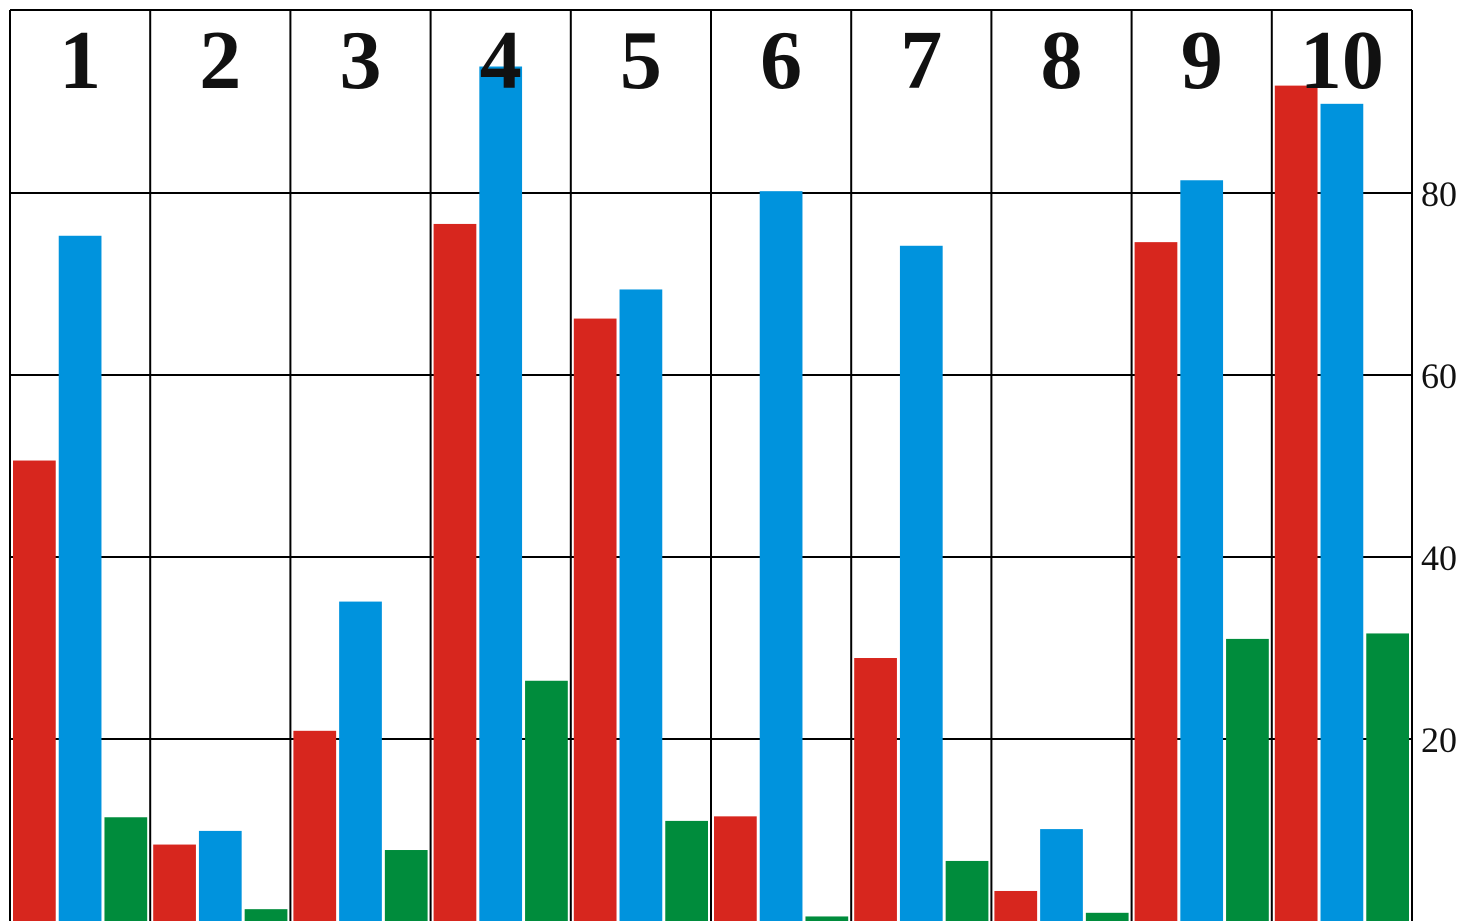 This screenshot has height=921, width=1473. What do you see at coordinates (641, 60) in the screenshot?
I see `category-label-5: 5` at bounding box center [641, 60].